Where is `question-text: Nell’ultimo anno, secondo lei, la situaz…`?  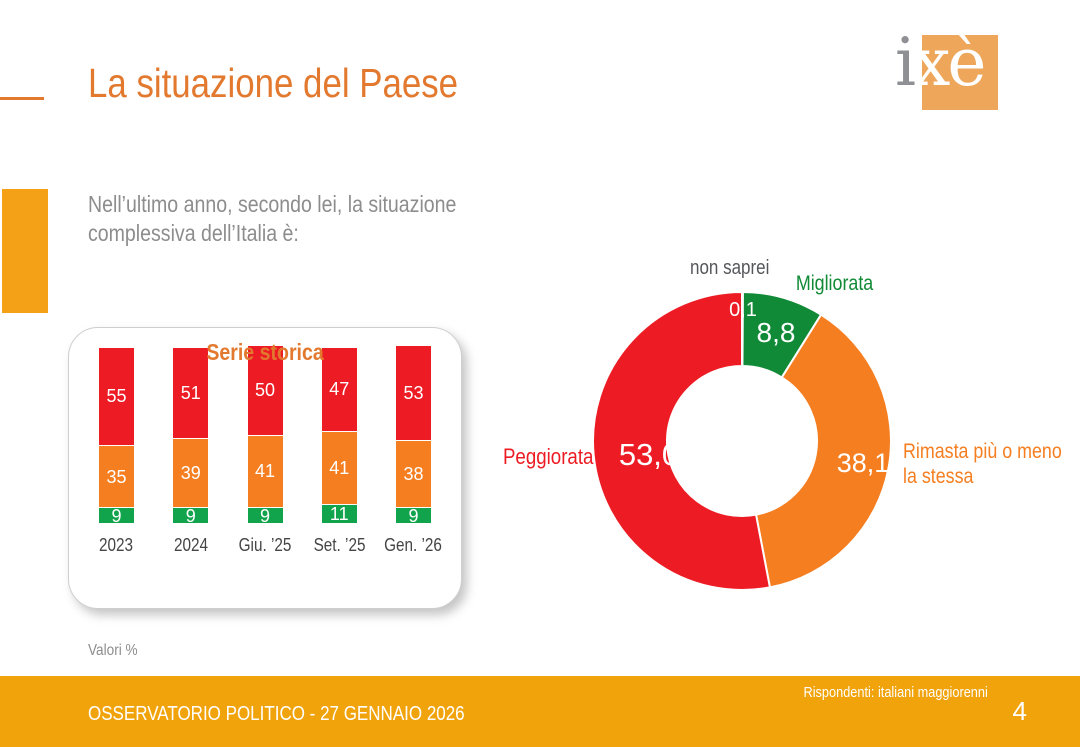 question-text: Nell’ultimo anno, secondo lei, la situaz… is located at coordinates (304, 219).